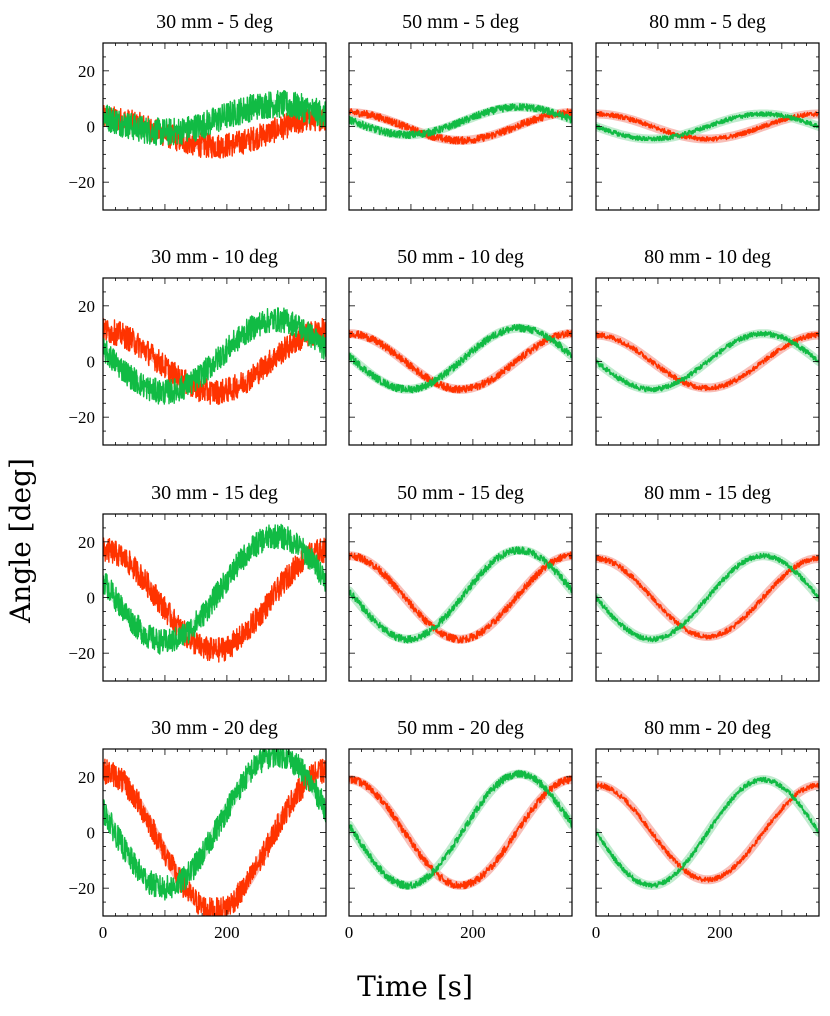 The height and width of the screenshot is (1016, 830). What do you see at coordinates (707, 493) in the screenshot?
I see `panel-title: 80 mm - 15 deg` at bounding box center [707, 493].